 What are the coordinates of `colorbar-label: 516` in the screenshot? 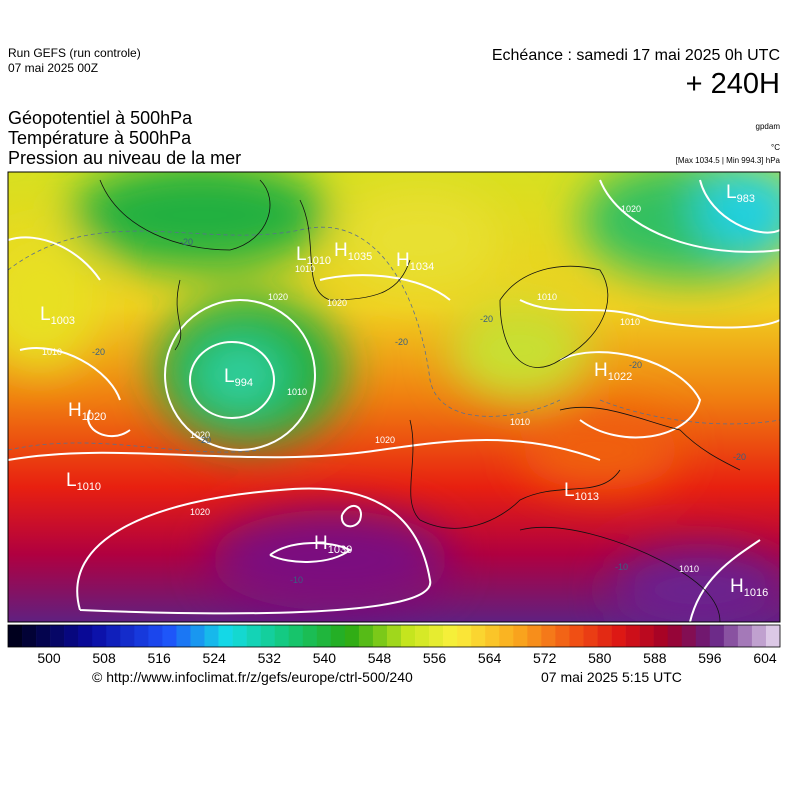 It's located at (159, 658).